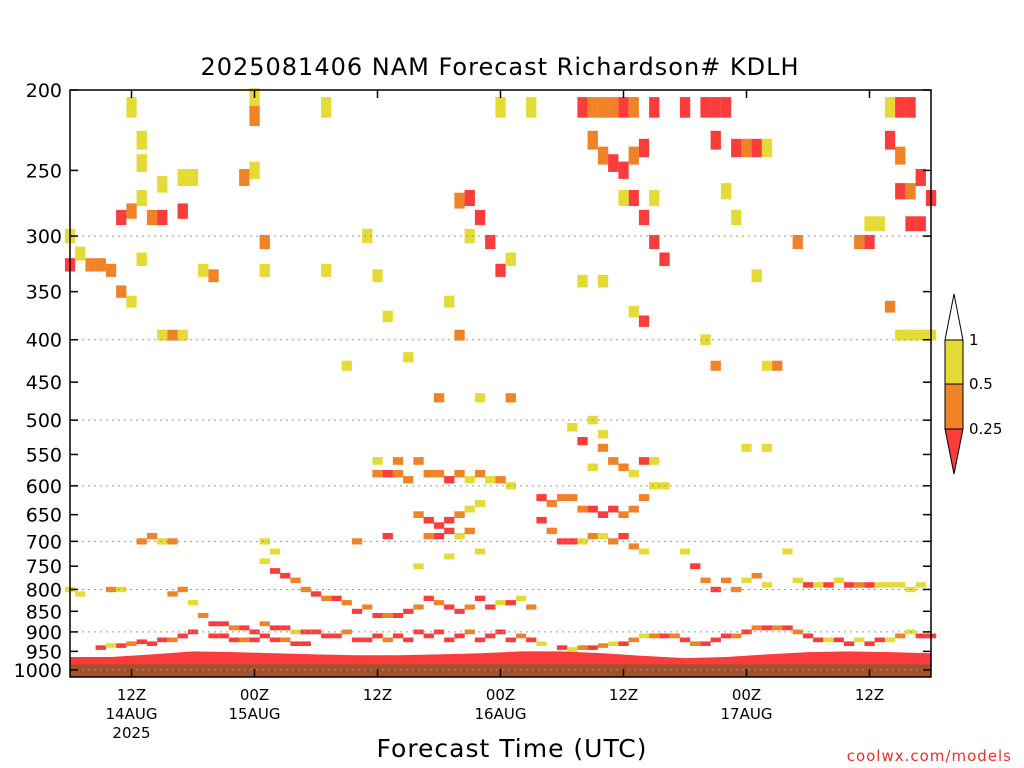 This screenshot has width=1024, height=768. What do you see at coordinates (44, 293) in the screenshot?
I see `y-tick-label: 350` at bounding box center [44, 293].